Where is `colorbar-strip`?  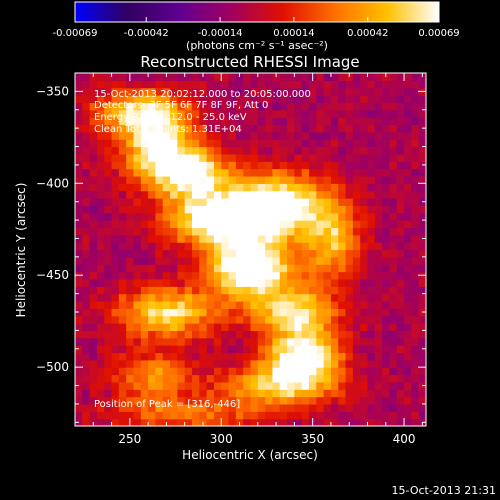
colorbar-strip is located at coordinates (257, 12).